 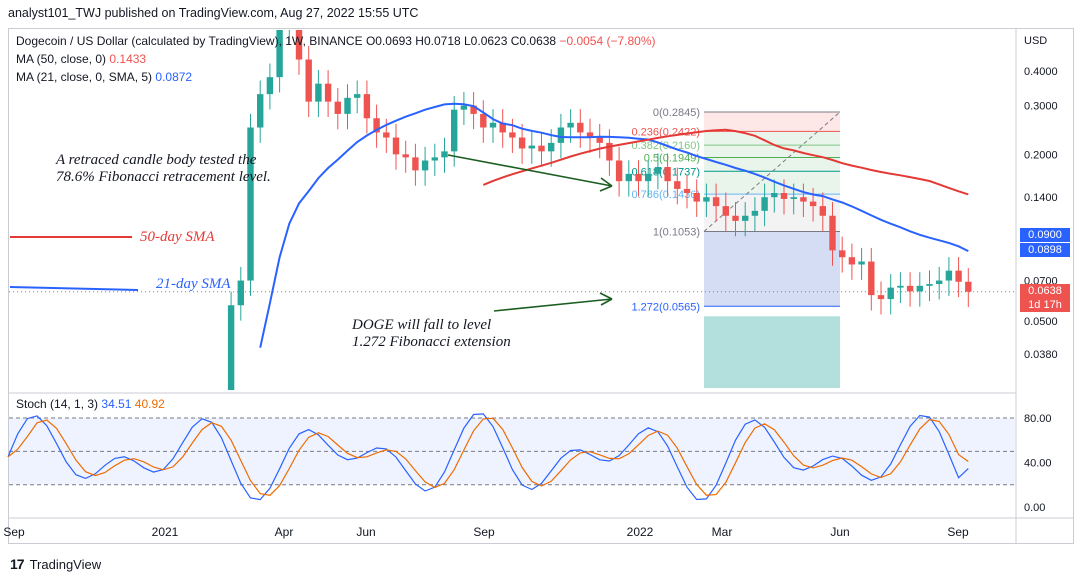 I want to click on retrace-arrow-line, so click(x=530, y=170).